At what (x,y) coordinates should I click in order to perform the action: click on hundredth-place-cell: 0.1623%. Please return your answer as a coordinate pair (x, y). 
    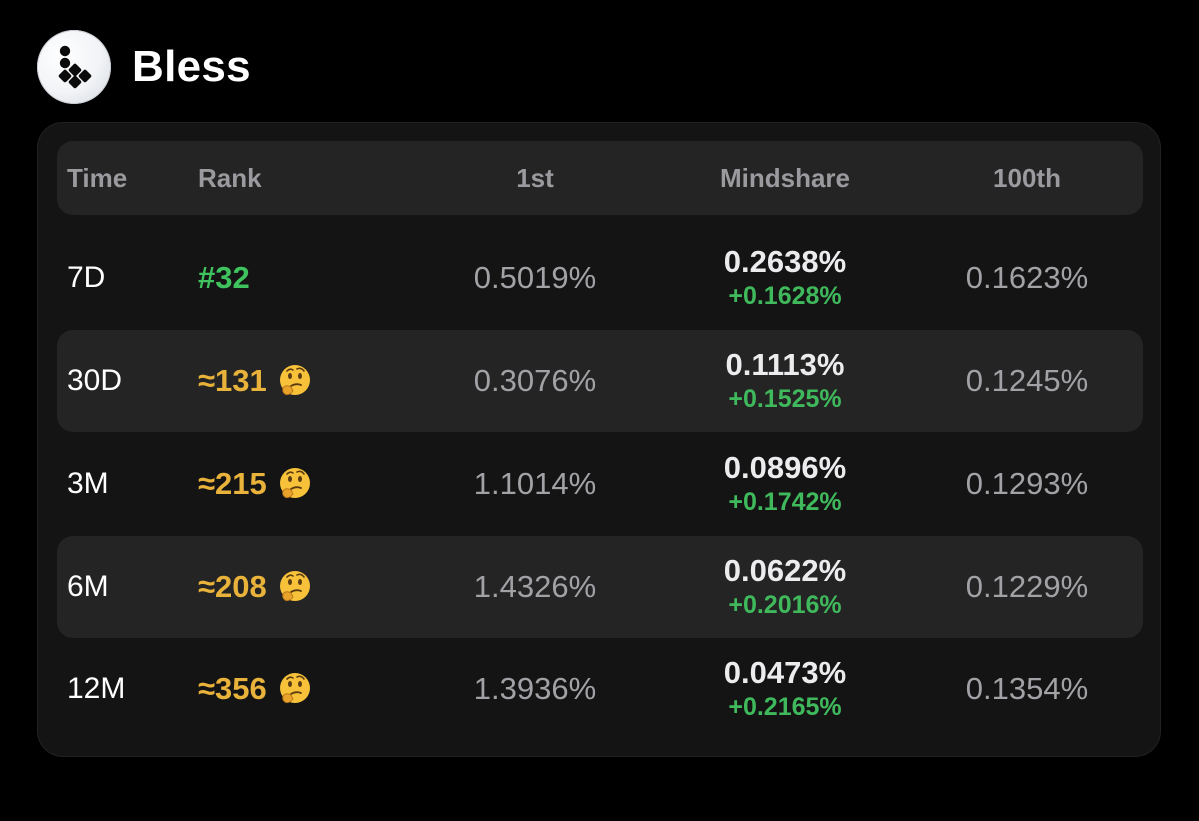
    Looking at the image, I should click on (1027, 277).